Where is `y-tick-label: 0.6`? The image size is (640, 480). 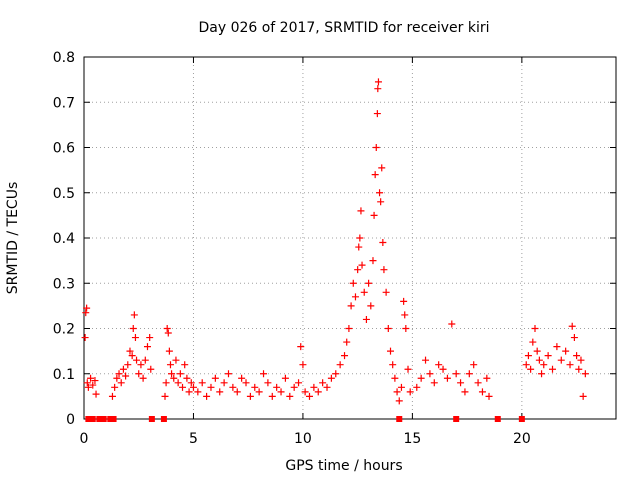 y-tick-label: 0.6 is located at coordinates (64, 149).